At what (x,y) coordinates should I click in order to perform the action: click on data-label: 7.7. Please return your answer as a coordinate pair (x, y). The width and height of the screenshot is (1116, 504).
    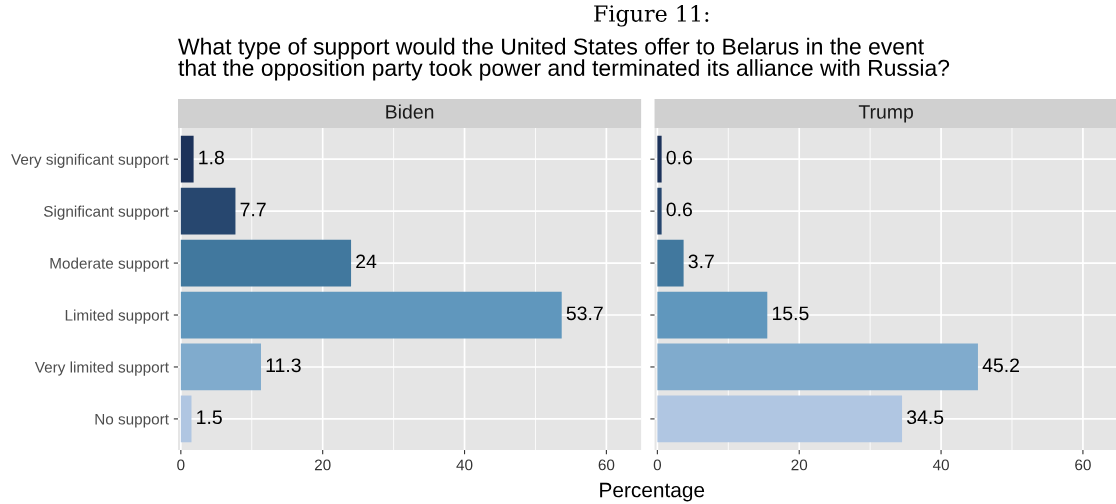
    Looking at the image, I should click on (253, 209).